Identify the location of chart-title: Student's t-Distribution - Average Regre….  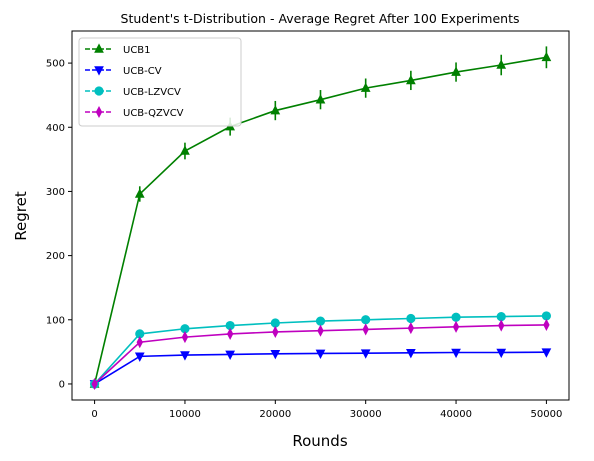
(320, 18).